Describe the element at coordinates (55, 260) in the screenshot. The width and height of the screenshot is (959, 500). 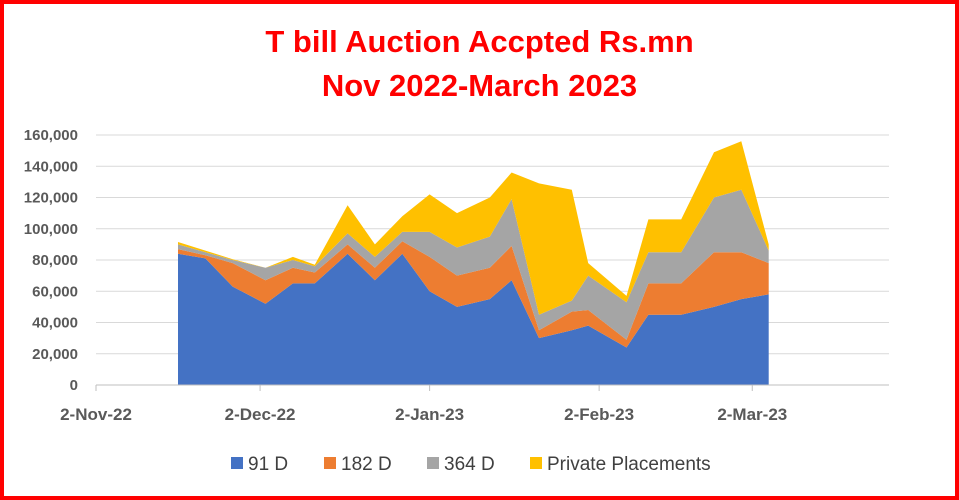
I see `y-tick-label: 80,000` at that location.